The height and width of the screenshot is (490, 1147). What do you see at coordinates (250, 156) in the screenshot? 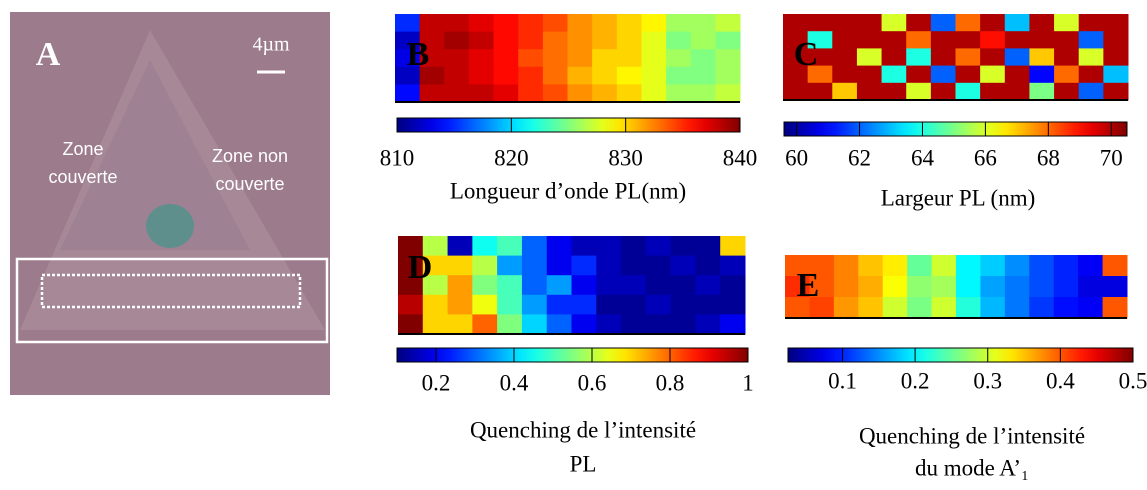
I see `zone-label: Zone non` at bounding box center [250, 156].